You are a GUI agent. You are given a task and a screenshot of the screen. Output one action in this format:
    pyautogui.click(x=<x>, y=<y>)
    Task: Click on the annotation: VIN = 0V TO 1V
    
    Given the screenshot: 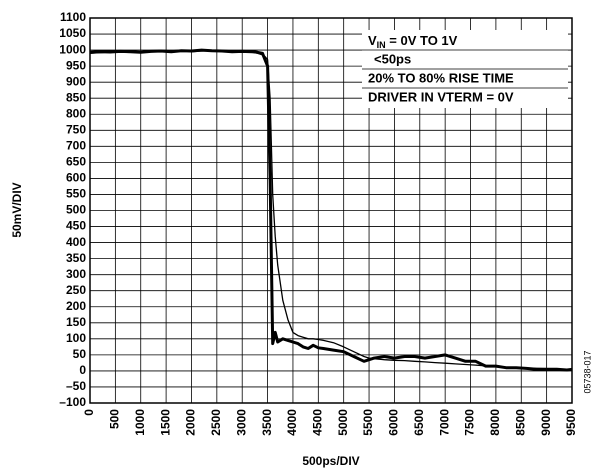 What is the action you would take?
    pyautogui.click(x=413, y=41)
    